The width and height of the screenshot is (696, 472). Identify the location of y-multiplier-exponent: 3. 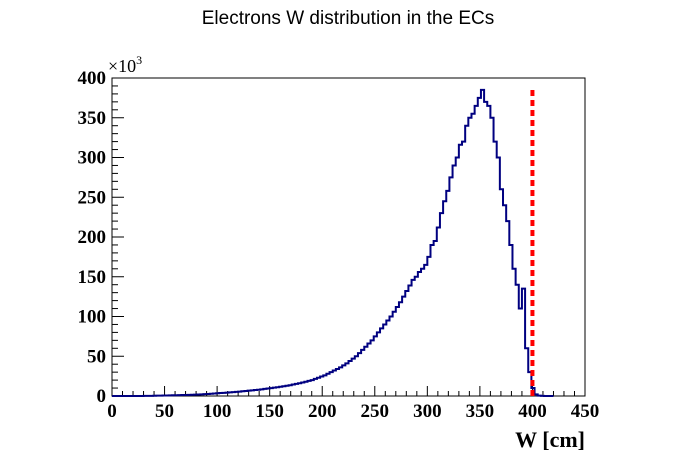
(139, 60).